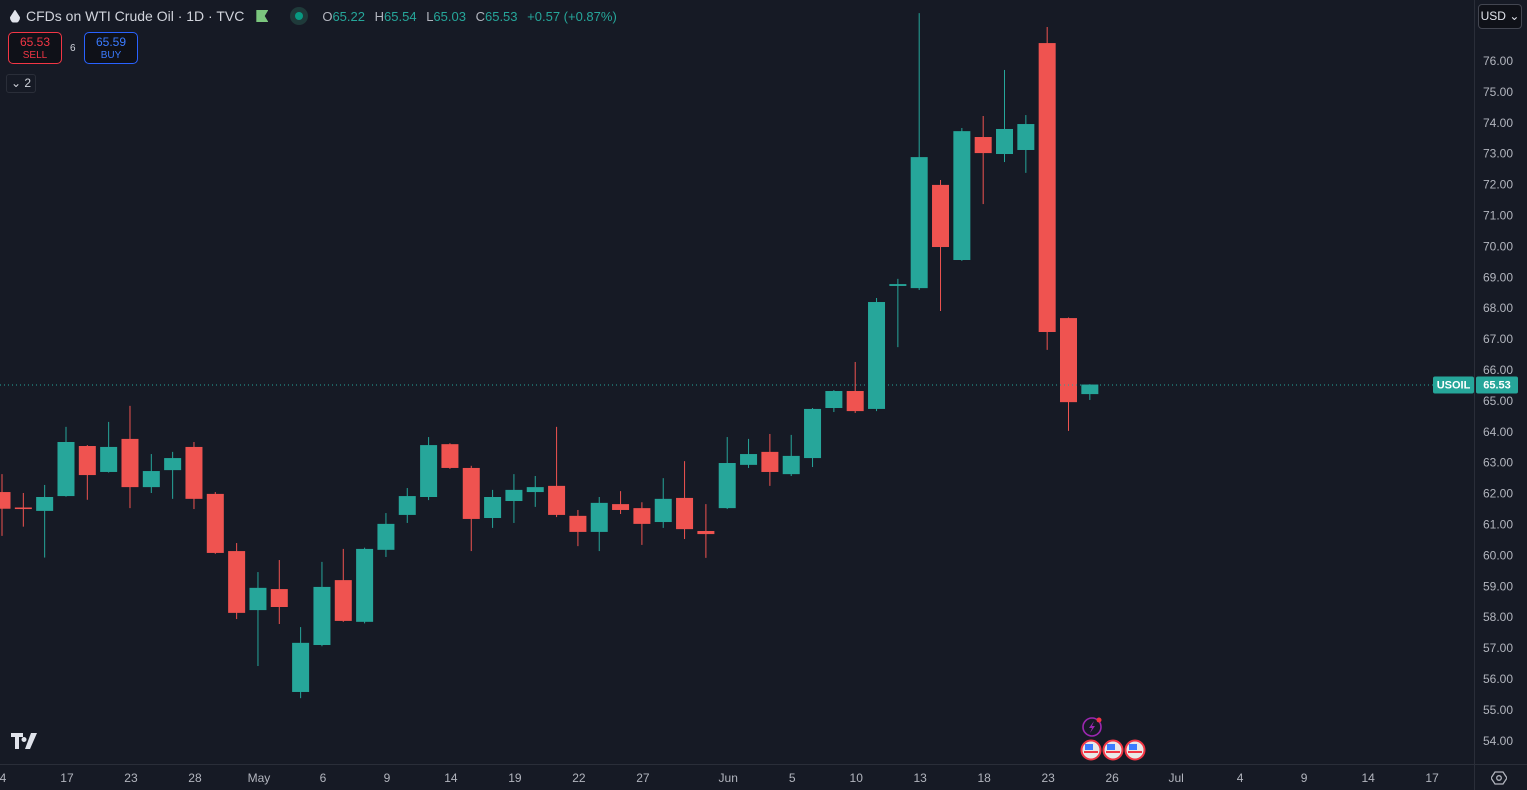 This screenshot has height=790, width=1527. Describe the element at coordinates (1475, 385) in the screenshot. I see `last-price-label: USOIL 65.53` at that location.